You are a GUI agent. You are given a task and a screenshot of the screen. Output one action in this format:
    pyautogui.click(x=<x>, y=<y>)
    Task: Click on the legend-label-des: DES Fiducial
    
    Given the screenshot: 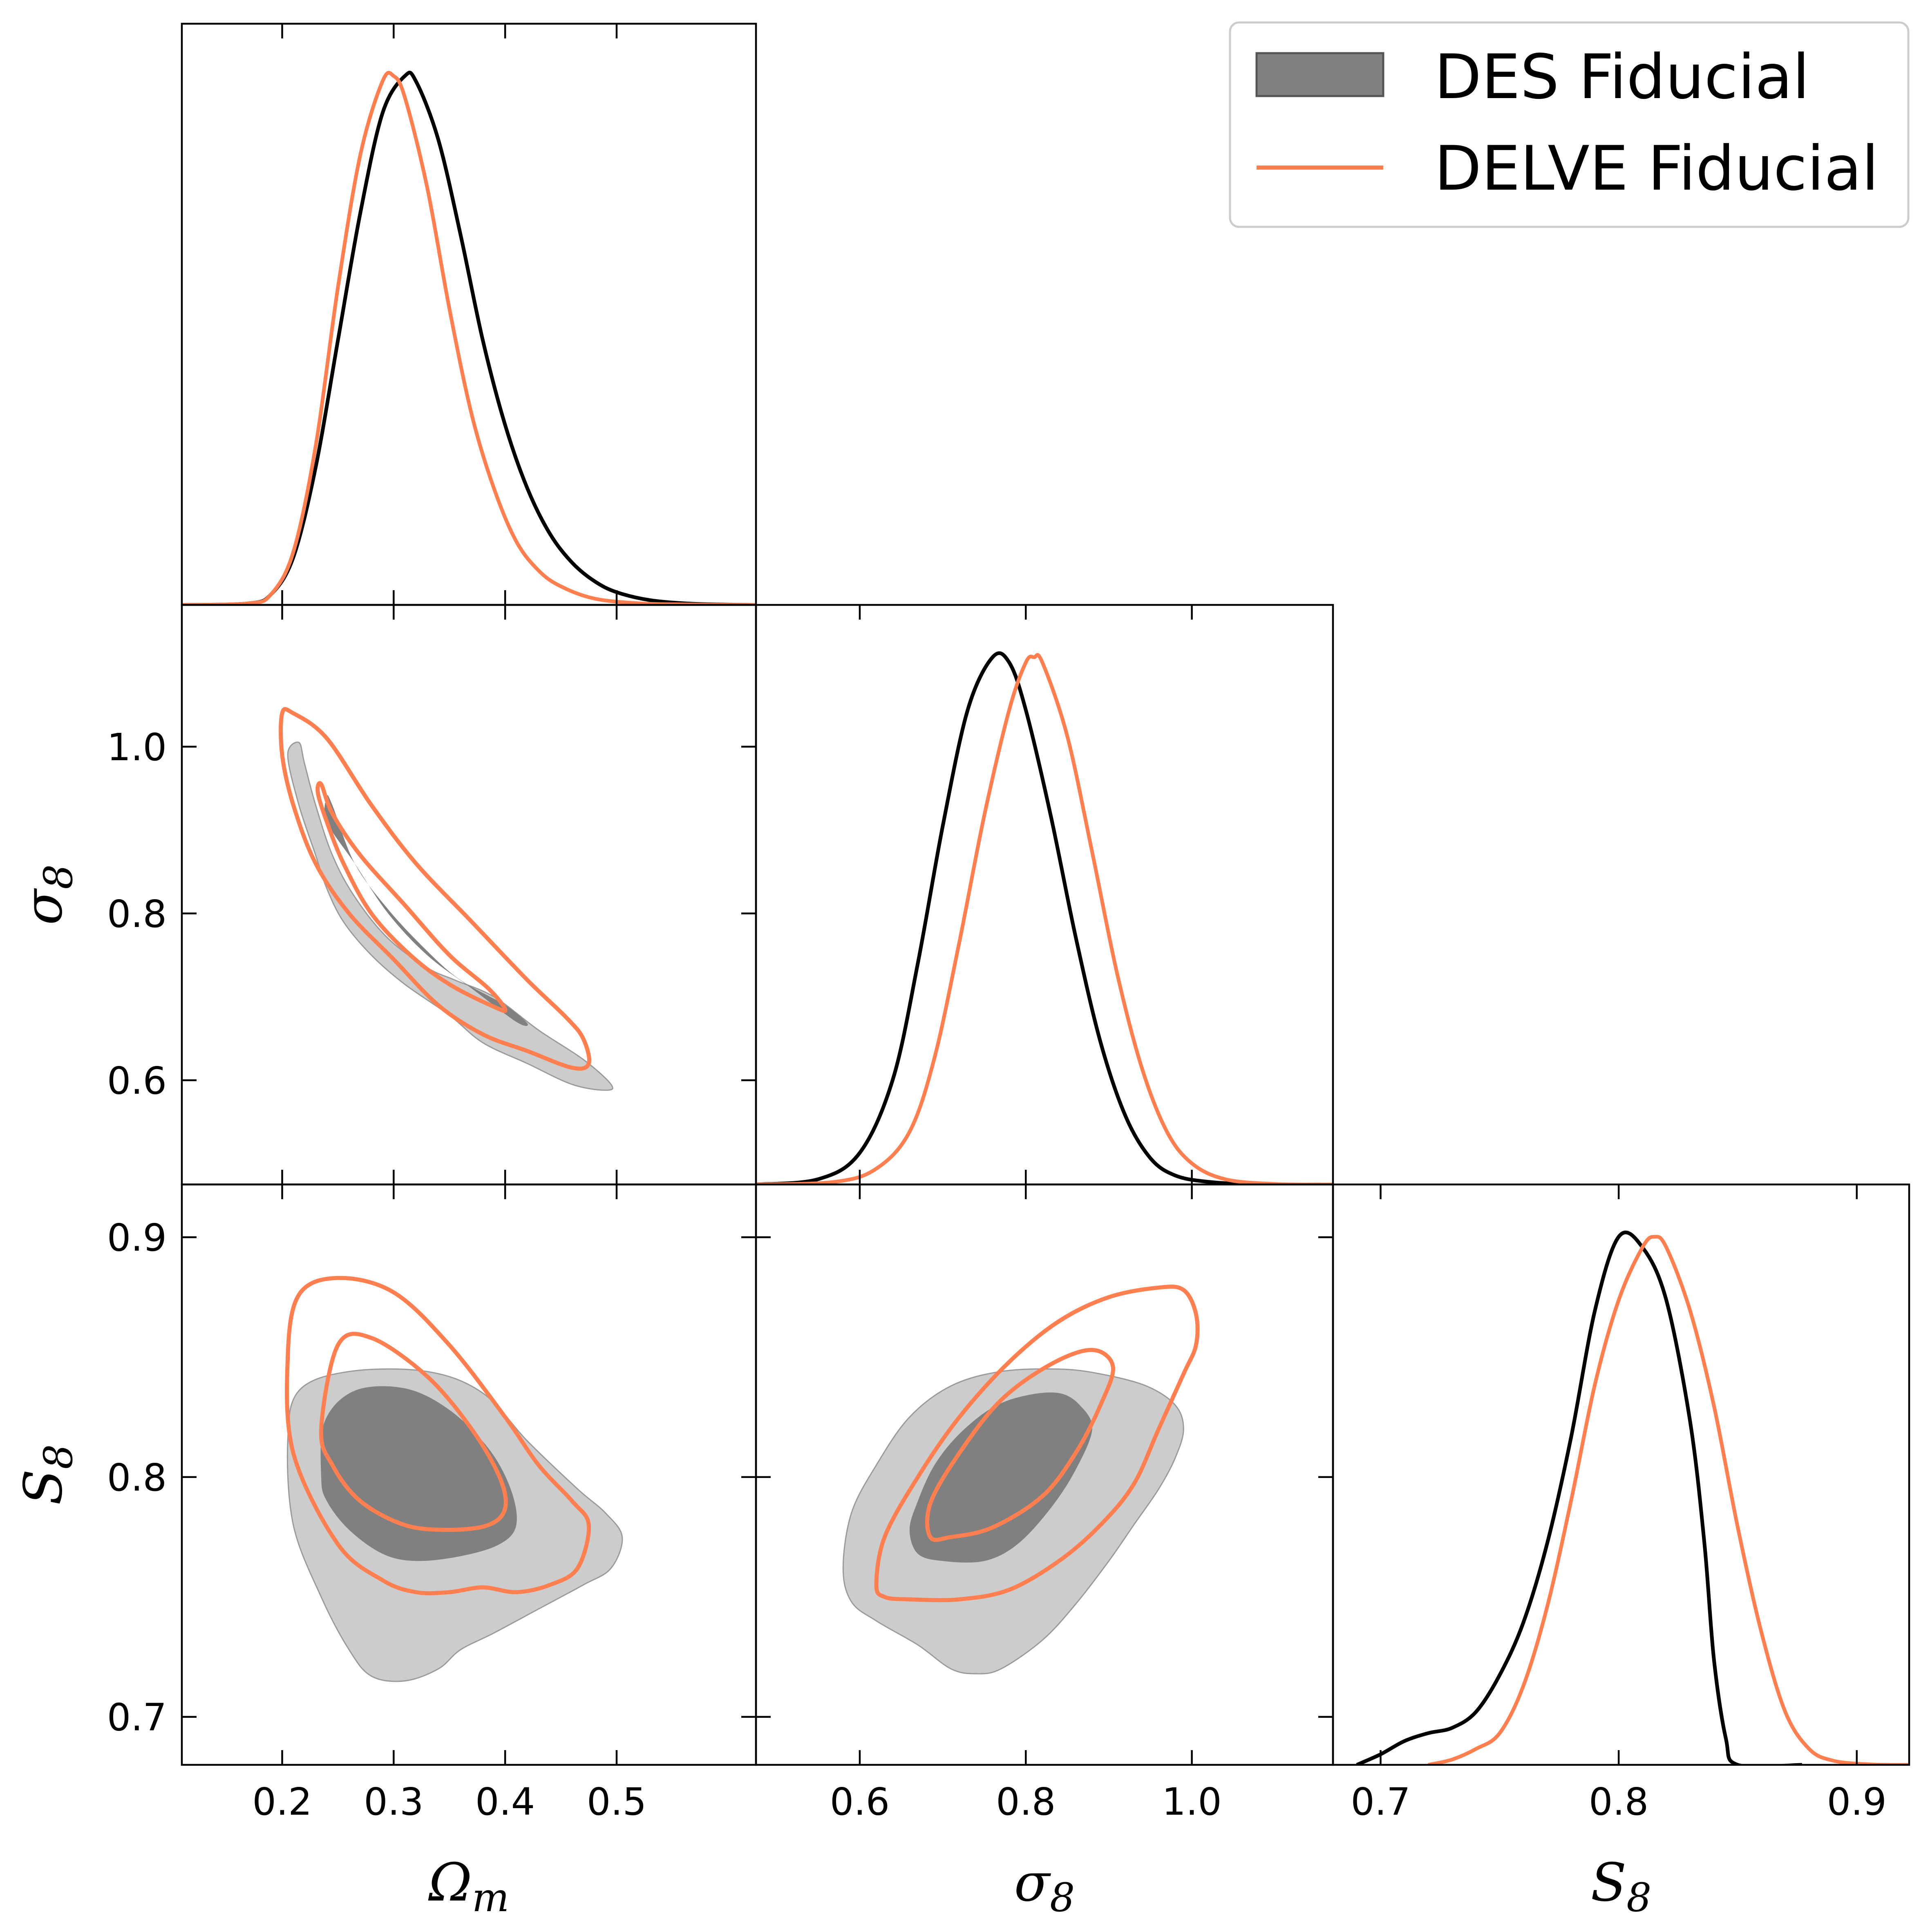 What is the action you would take?
    pyautogui.click(x=1621, y=77)
    